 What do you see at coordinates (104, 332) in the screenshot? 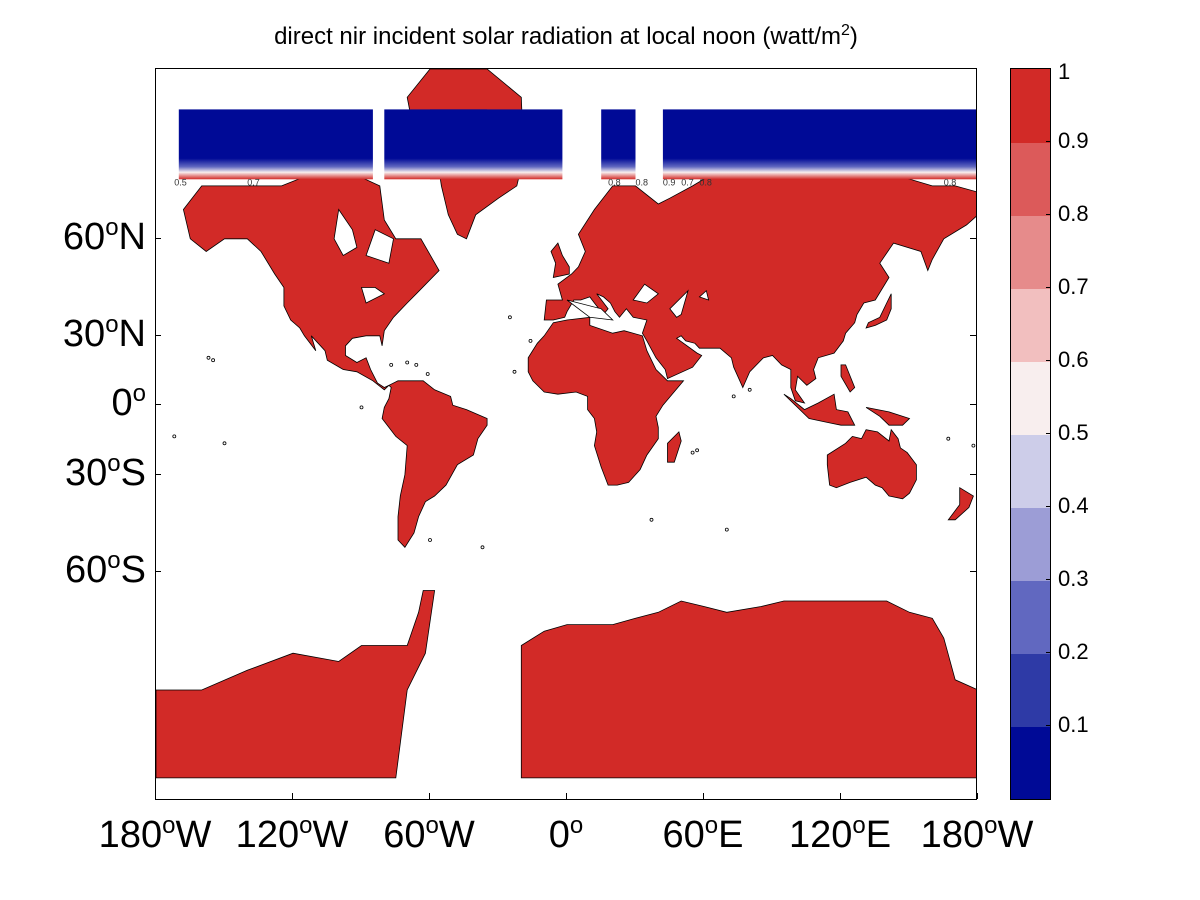
I see `y-tick-label: 30oN` at bounding box center [104, 332].